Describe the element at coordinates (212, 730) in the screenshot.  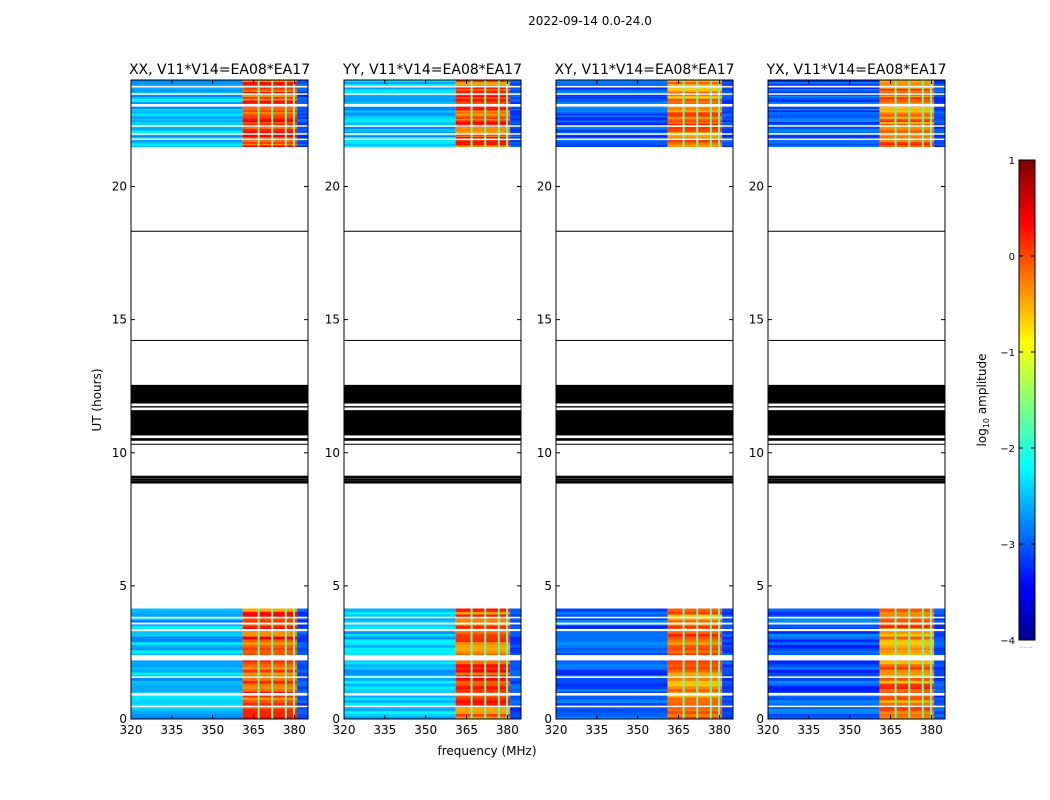
I see `x-tick-label: 350` at that location.